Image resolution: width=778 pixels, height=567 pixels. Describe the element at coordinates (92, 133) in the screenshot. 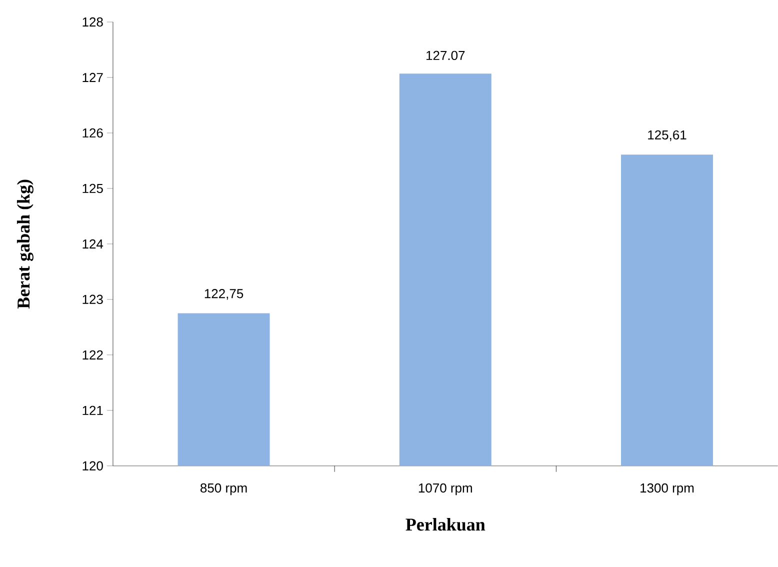

I see `y-tick-label: 126` at that location.